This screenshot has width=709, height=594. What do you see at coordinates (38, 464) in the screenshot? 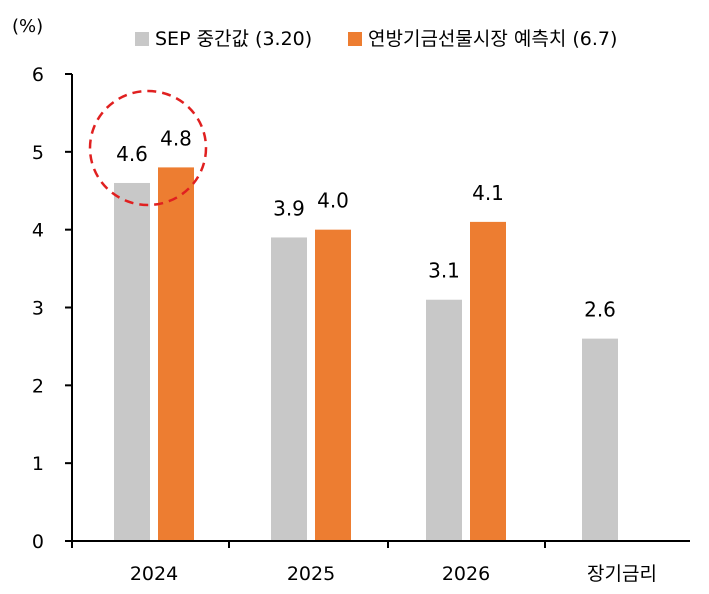
I see `y-tick-label: 1` at bounding box center [38, 464].